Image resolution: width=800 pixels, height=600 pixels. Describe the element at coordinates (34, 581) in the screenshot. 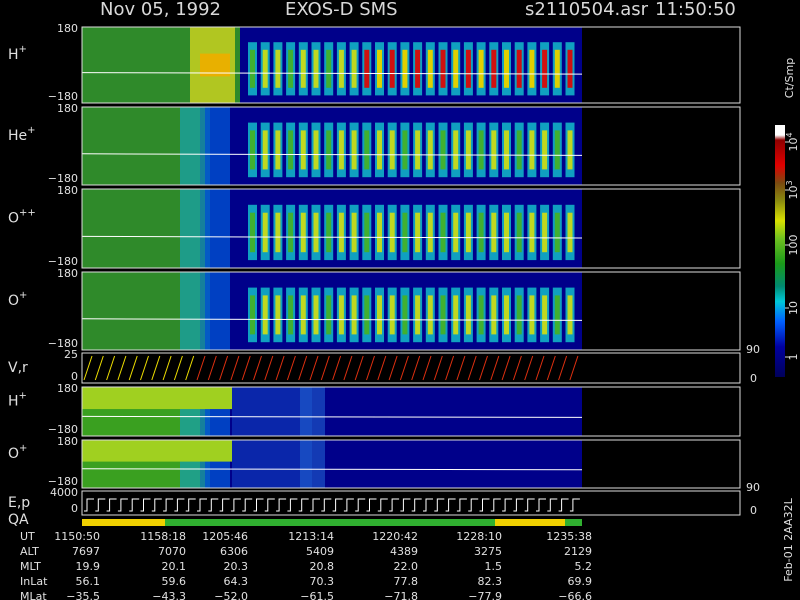

I see `row-label: InLat` at that location.